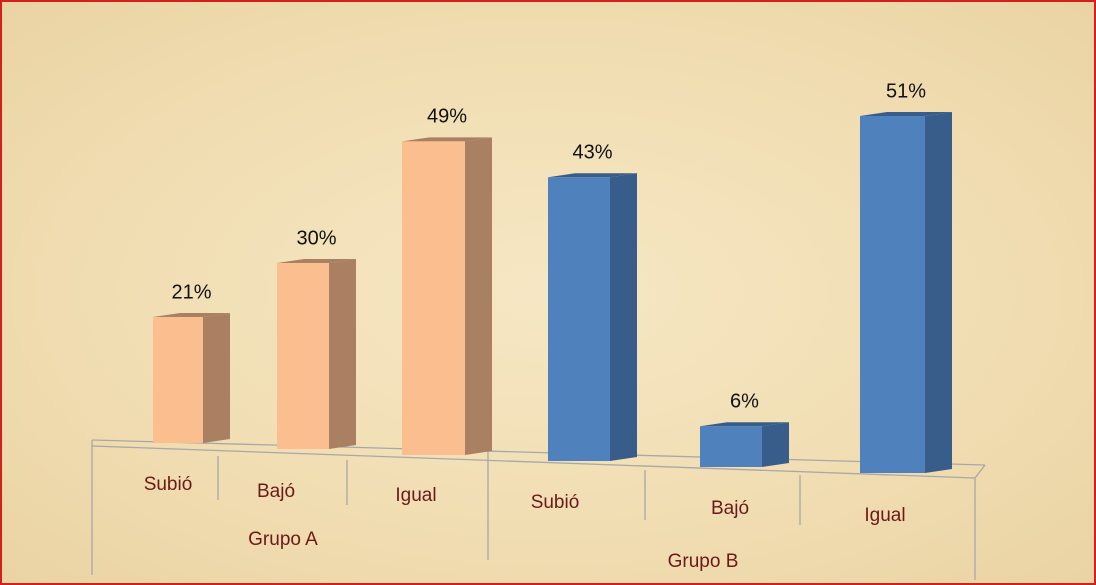 The height and width of the screenshot is (585, 1096). What do you see at coordinates (744, 401) in the screenshot?
I see `value-label: 6%` at bounding box center [744, 401].